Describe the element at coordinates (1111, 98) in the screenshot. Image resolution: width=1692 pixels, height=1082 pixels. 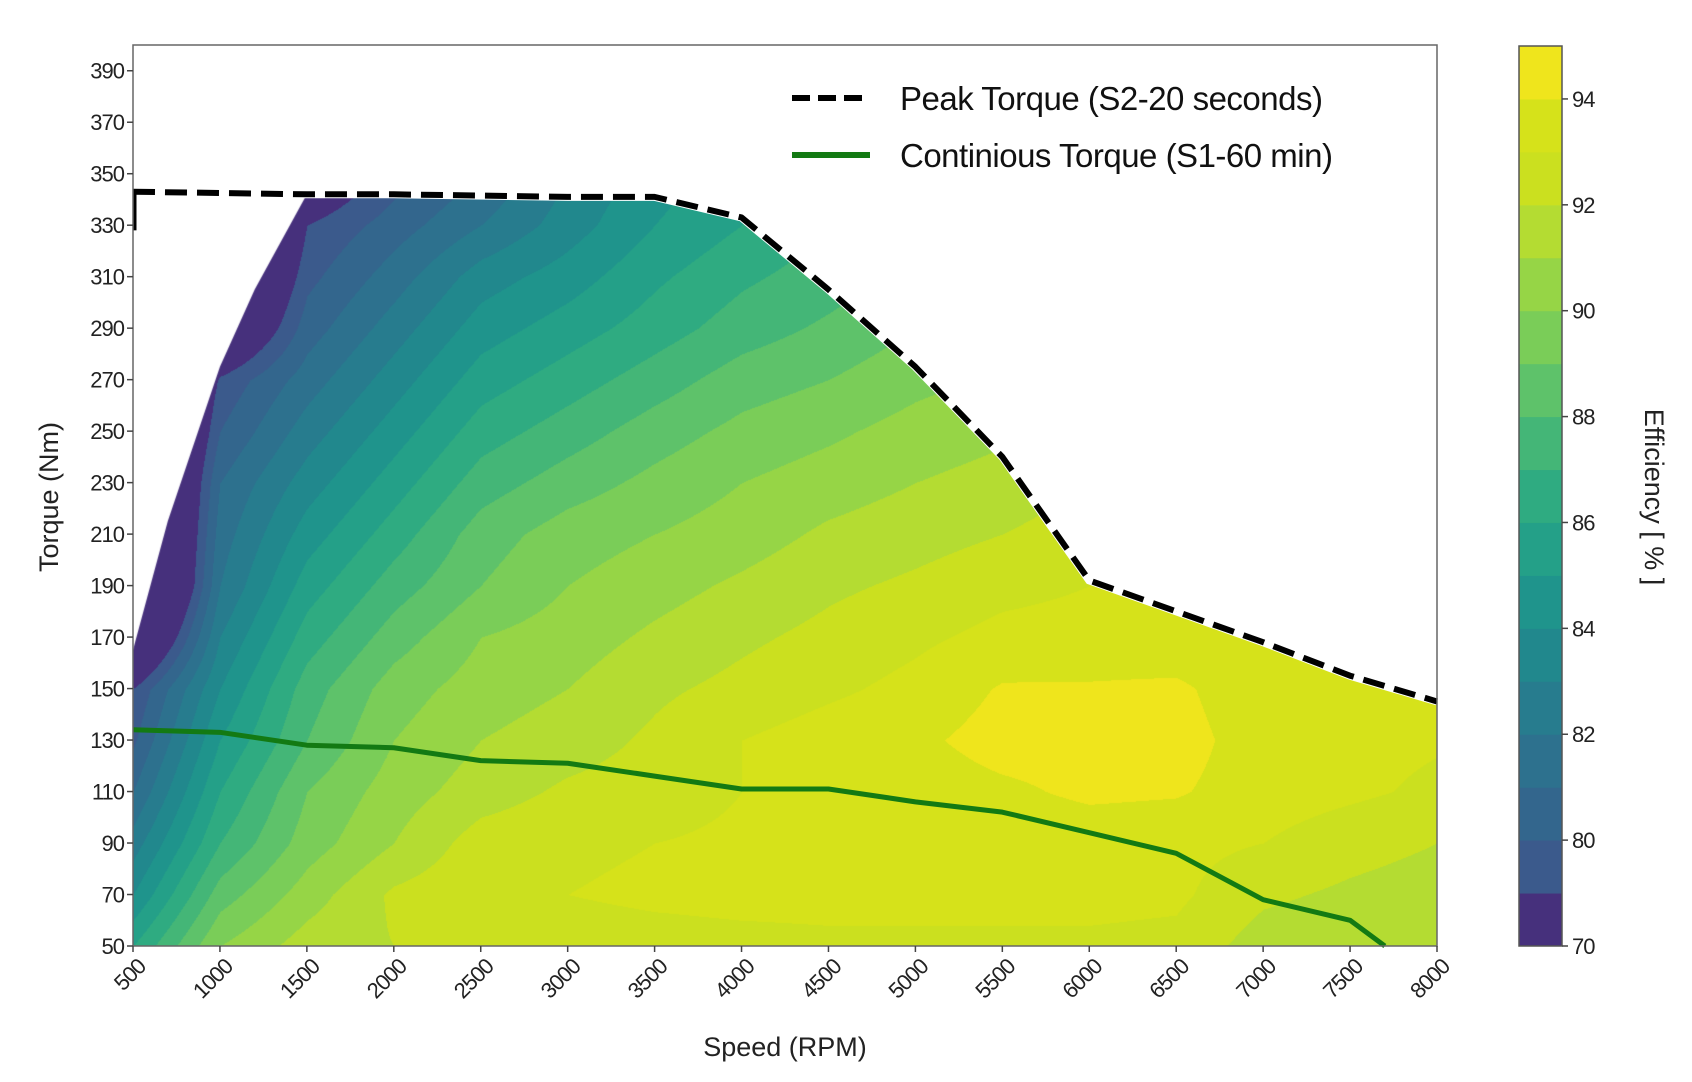
I see `legend-label-peak-torque: Peak Torque (S2-20 seconds)` at that location.